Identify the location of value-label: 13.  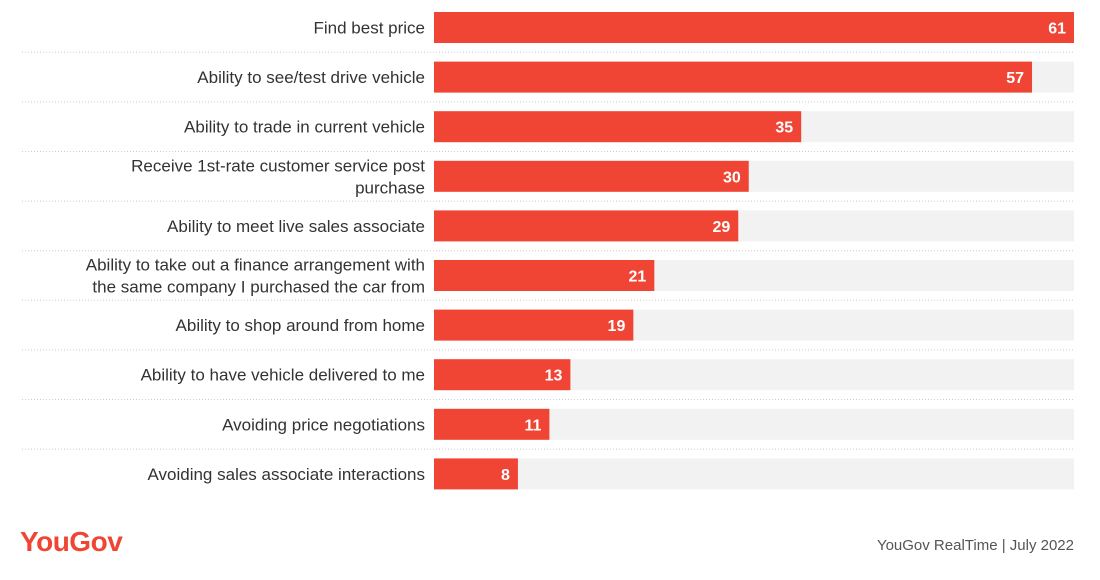
(554, 376).